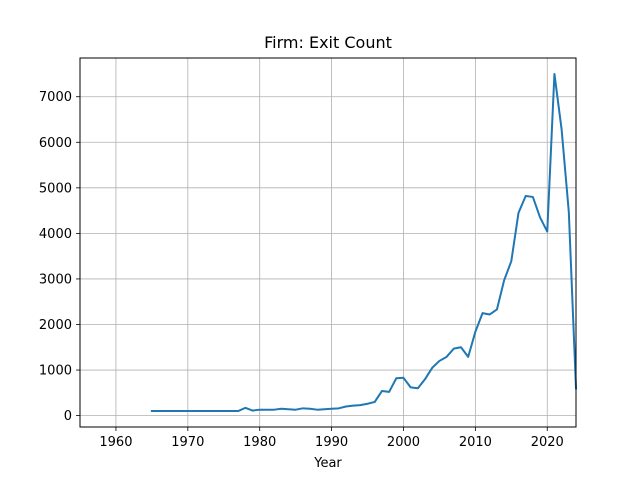 This screenshot has width=640, height=480. I want to click on x-tick-label: 2000, so click(403, 442).